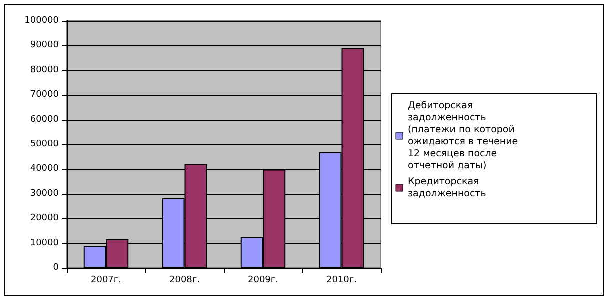  Describe the element at coordinates (45, 145) in the screenshot. I see `y-tick-label: 50000` at that location.